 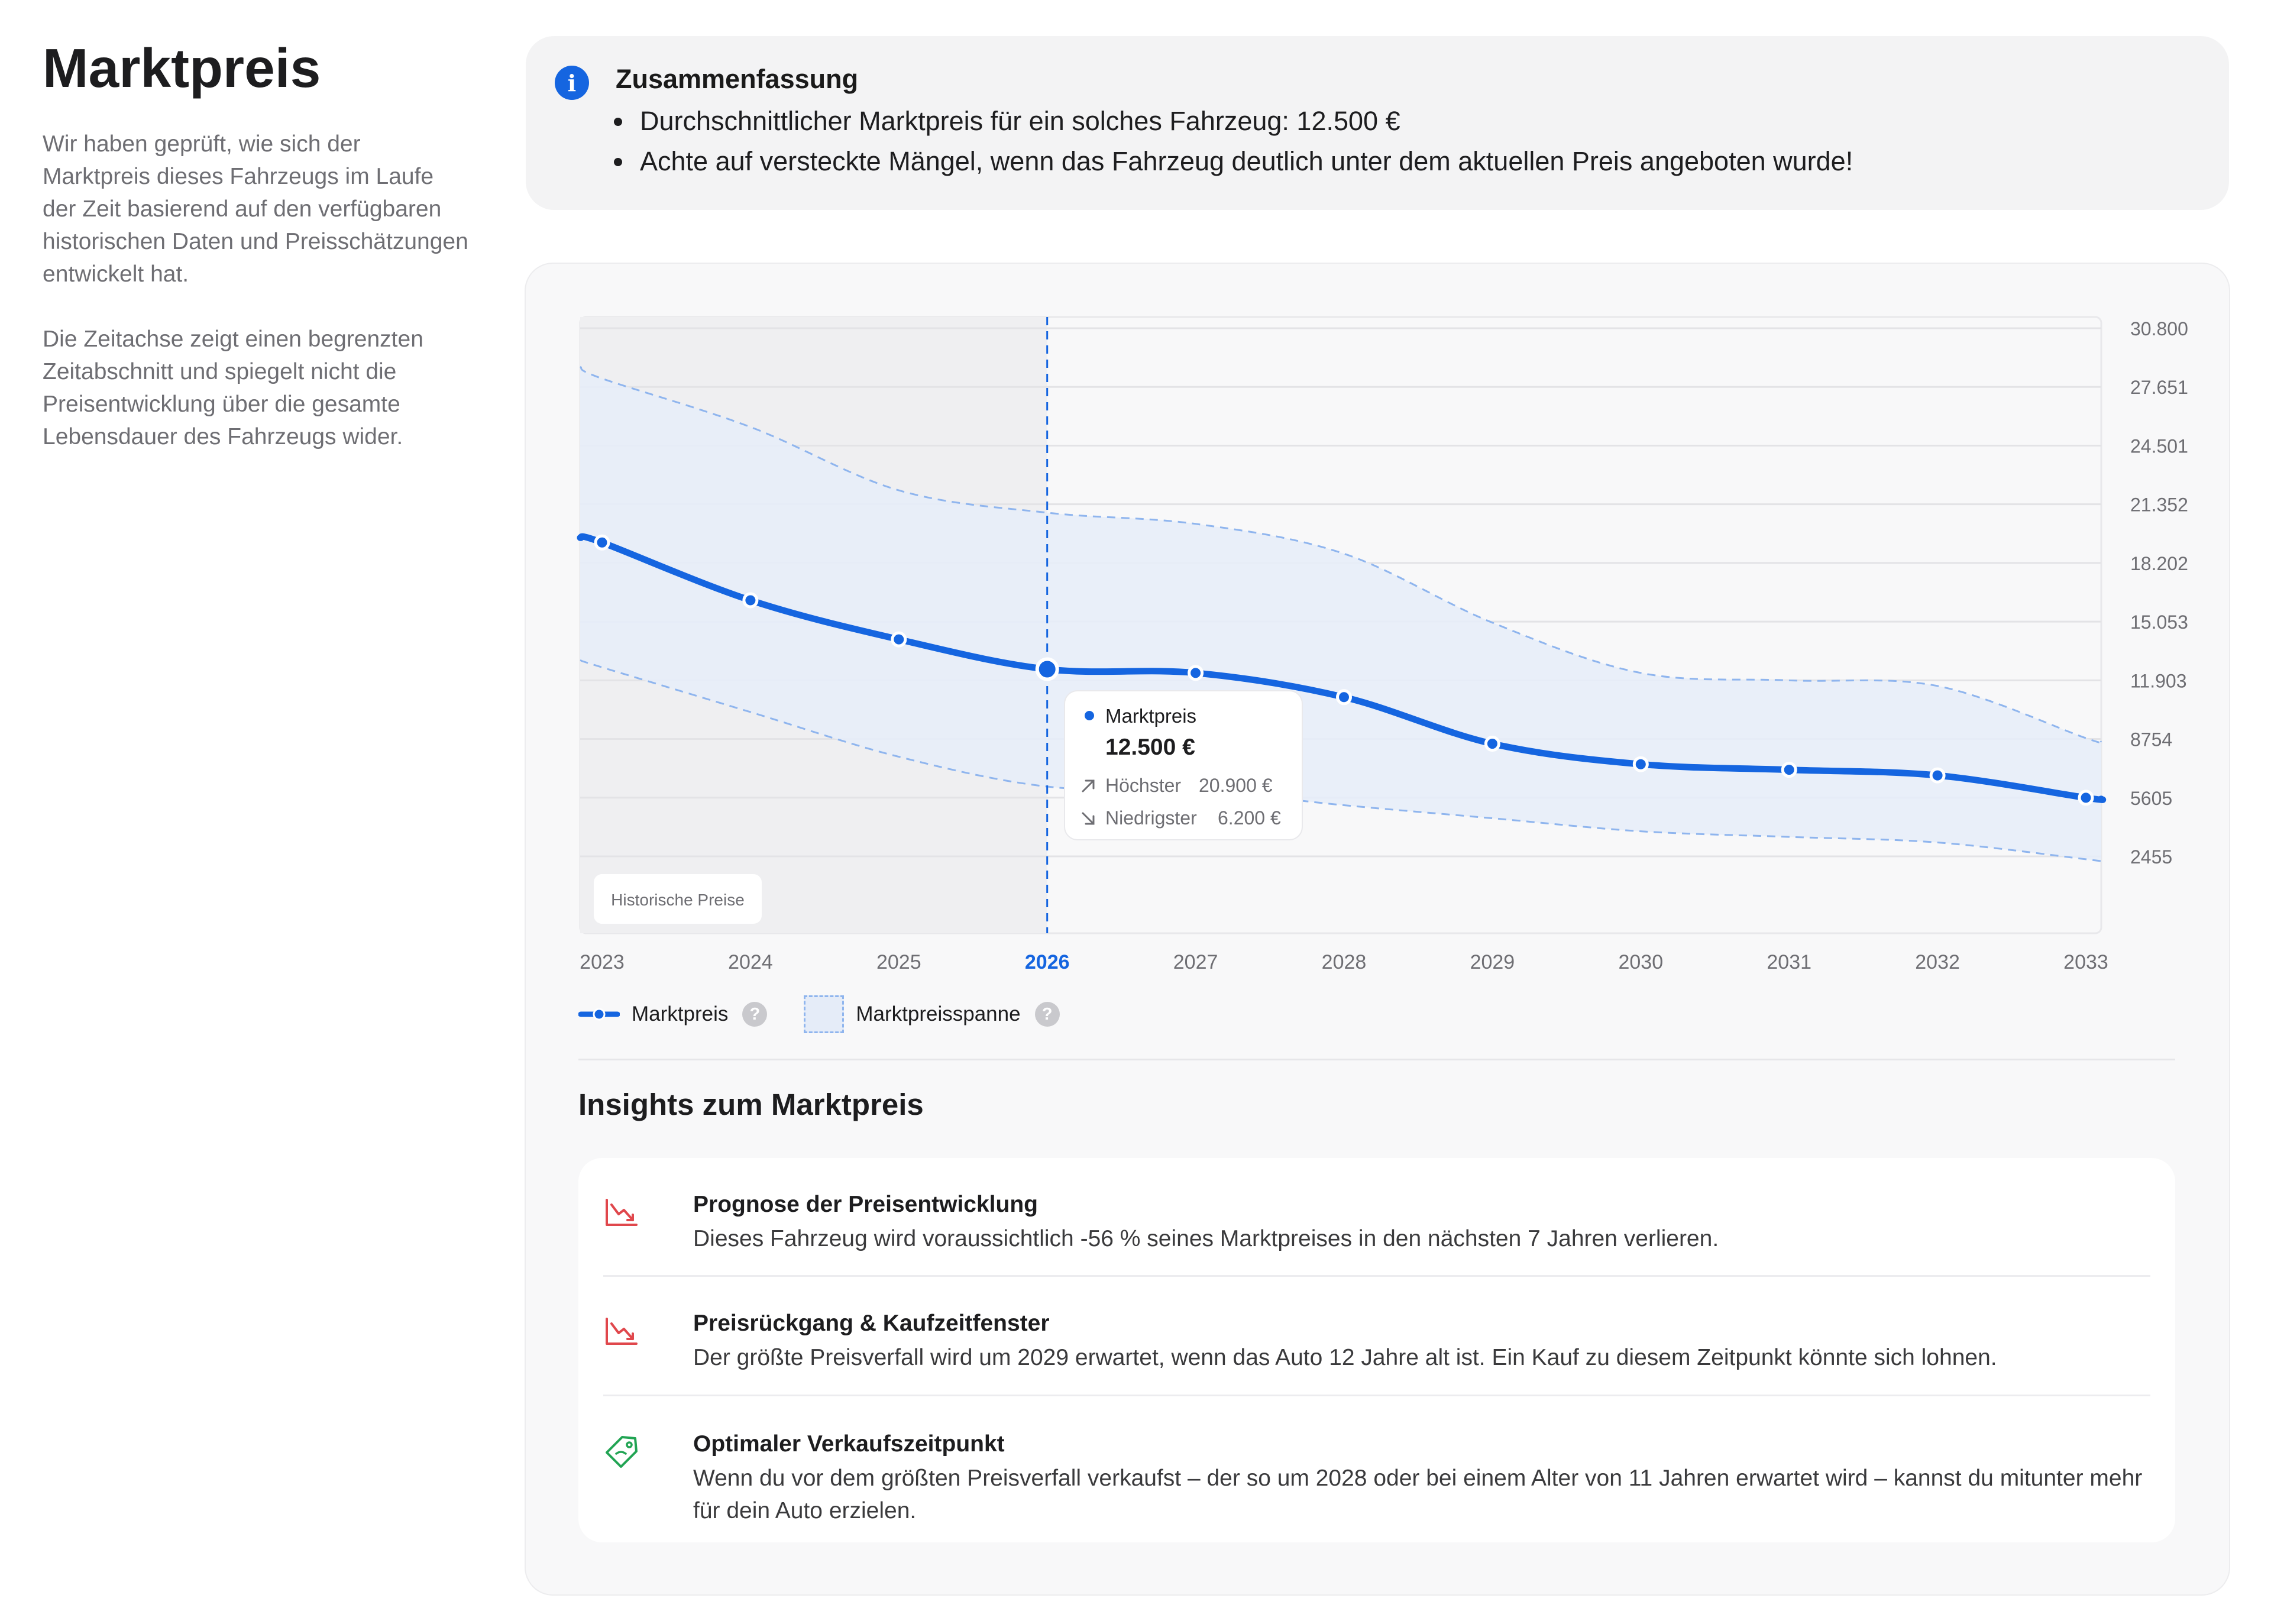 I want to click on legend-item-price-range: Marktpreisspanne ?, so click(x=932, y=1014).